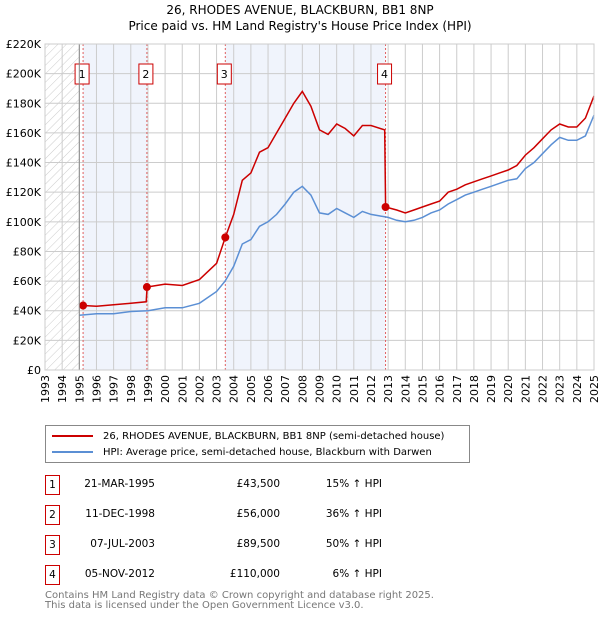 This screenshot has width=600, height=620. Describe the element at coordinates (131, 389) in the screenshot. I see `x-tick-label: 1998` at that location.